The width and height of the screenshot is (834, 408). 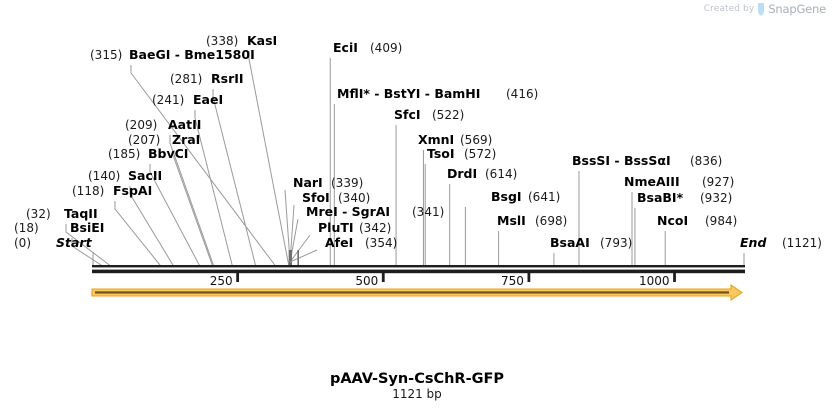 I want to click on enzyme-label: NarI (339), so click(x=328, y=182).